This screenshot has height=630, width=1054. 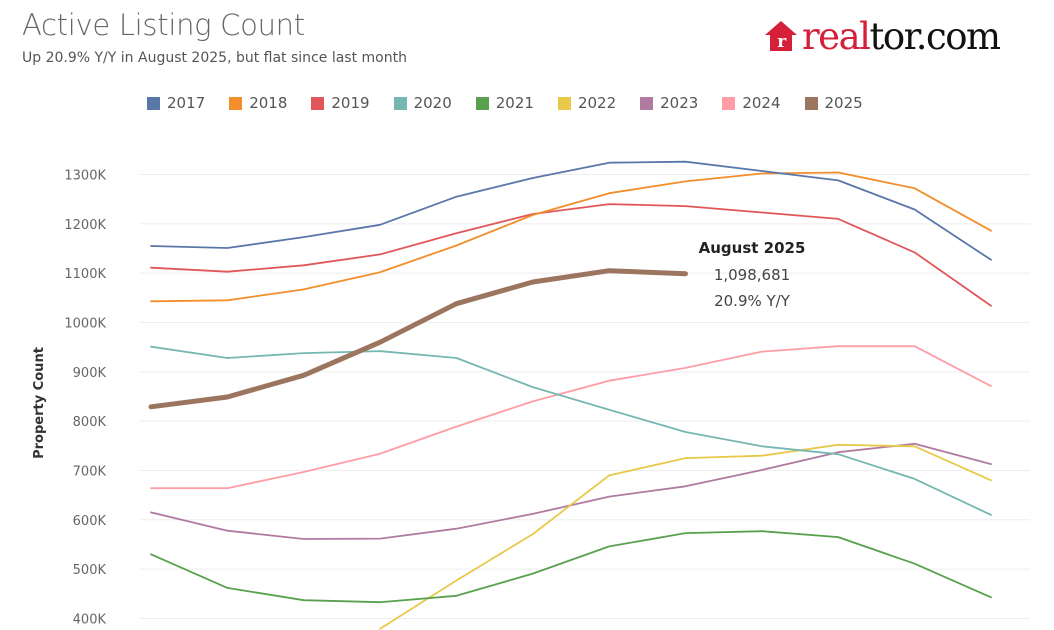 What do you see at coordinates (39, 403) in the screenshot?
I see `y-axis-title: Property Count` at bounding box center [39, 403].